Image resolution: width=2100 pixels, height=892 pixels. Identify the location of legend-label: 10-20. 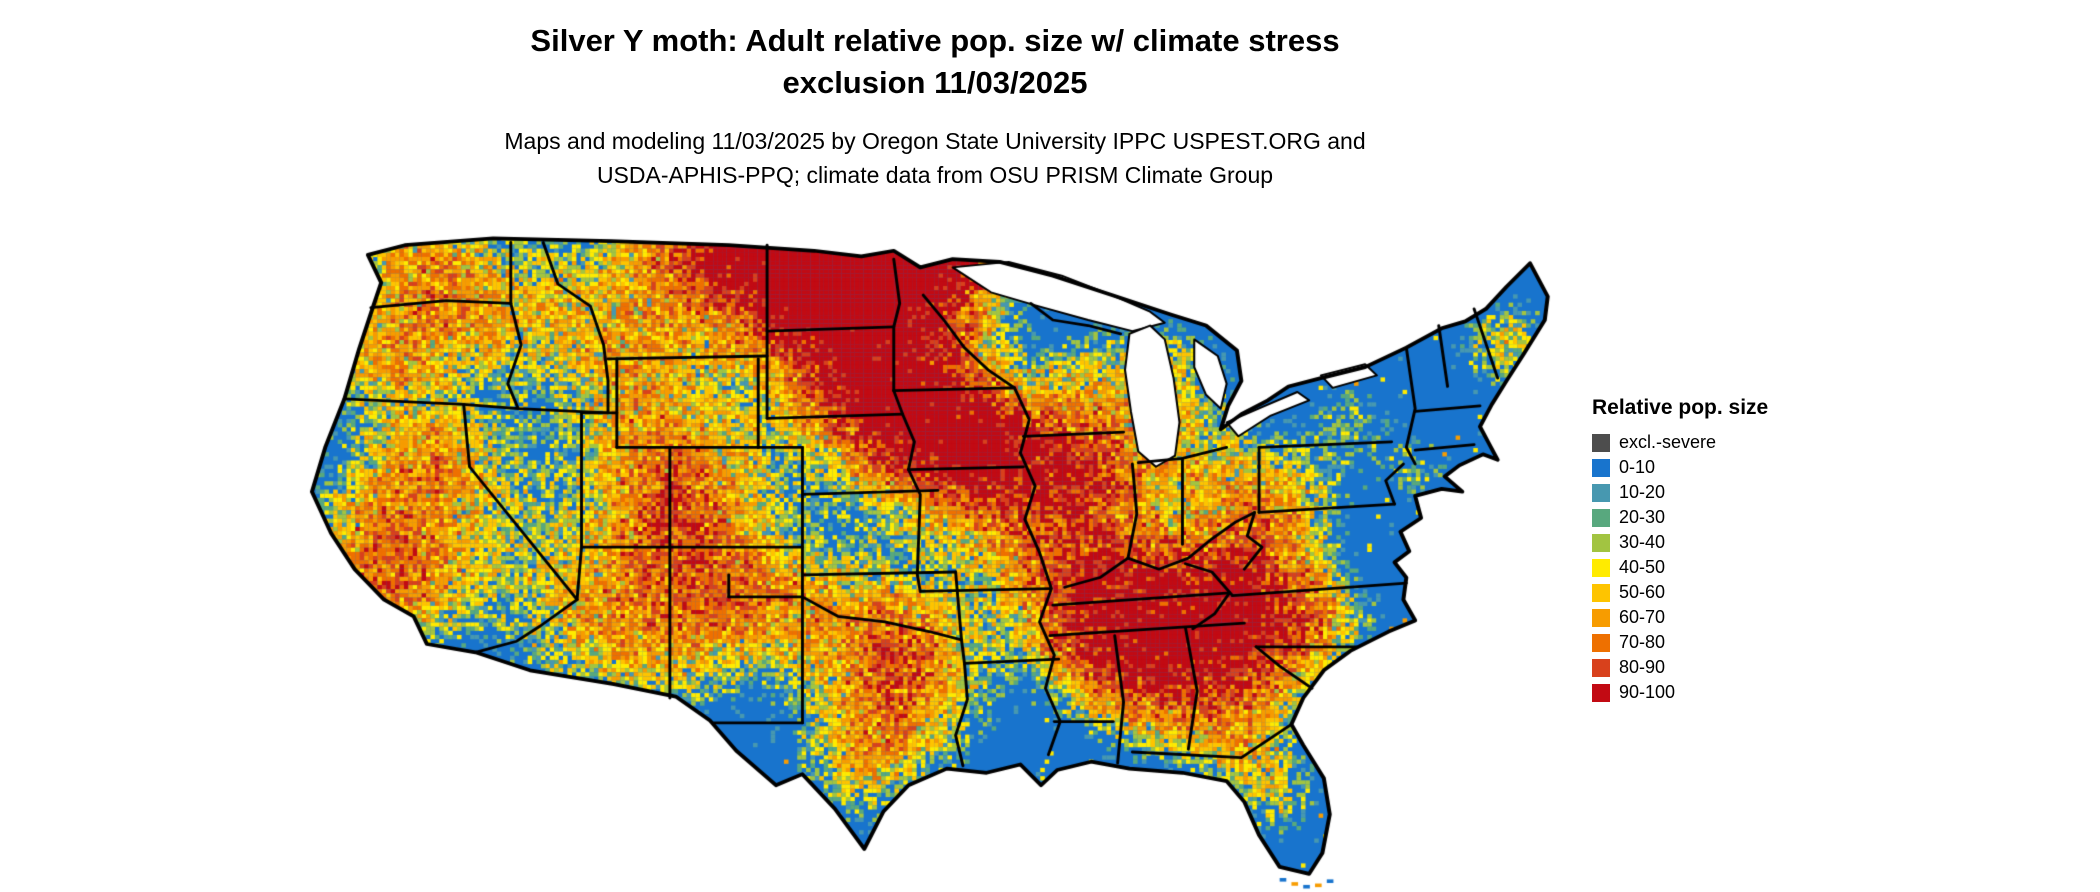
(1642, 492).